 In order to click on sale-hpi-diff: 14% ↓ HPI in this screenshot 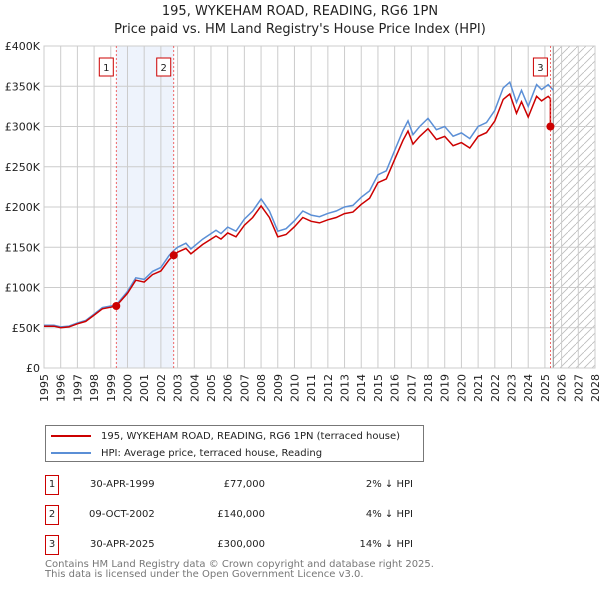, I will do `click(386, 544)`.